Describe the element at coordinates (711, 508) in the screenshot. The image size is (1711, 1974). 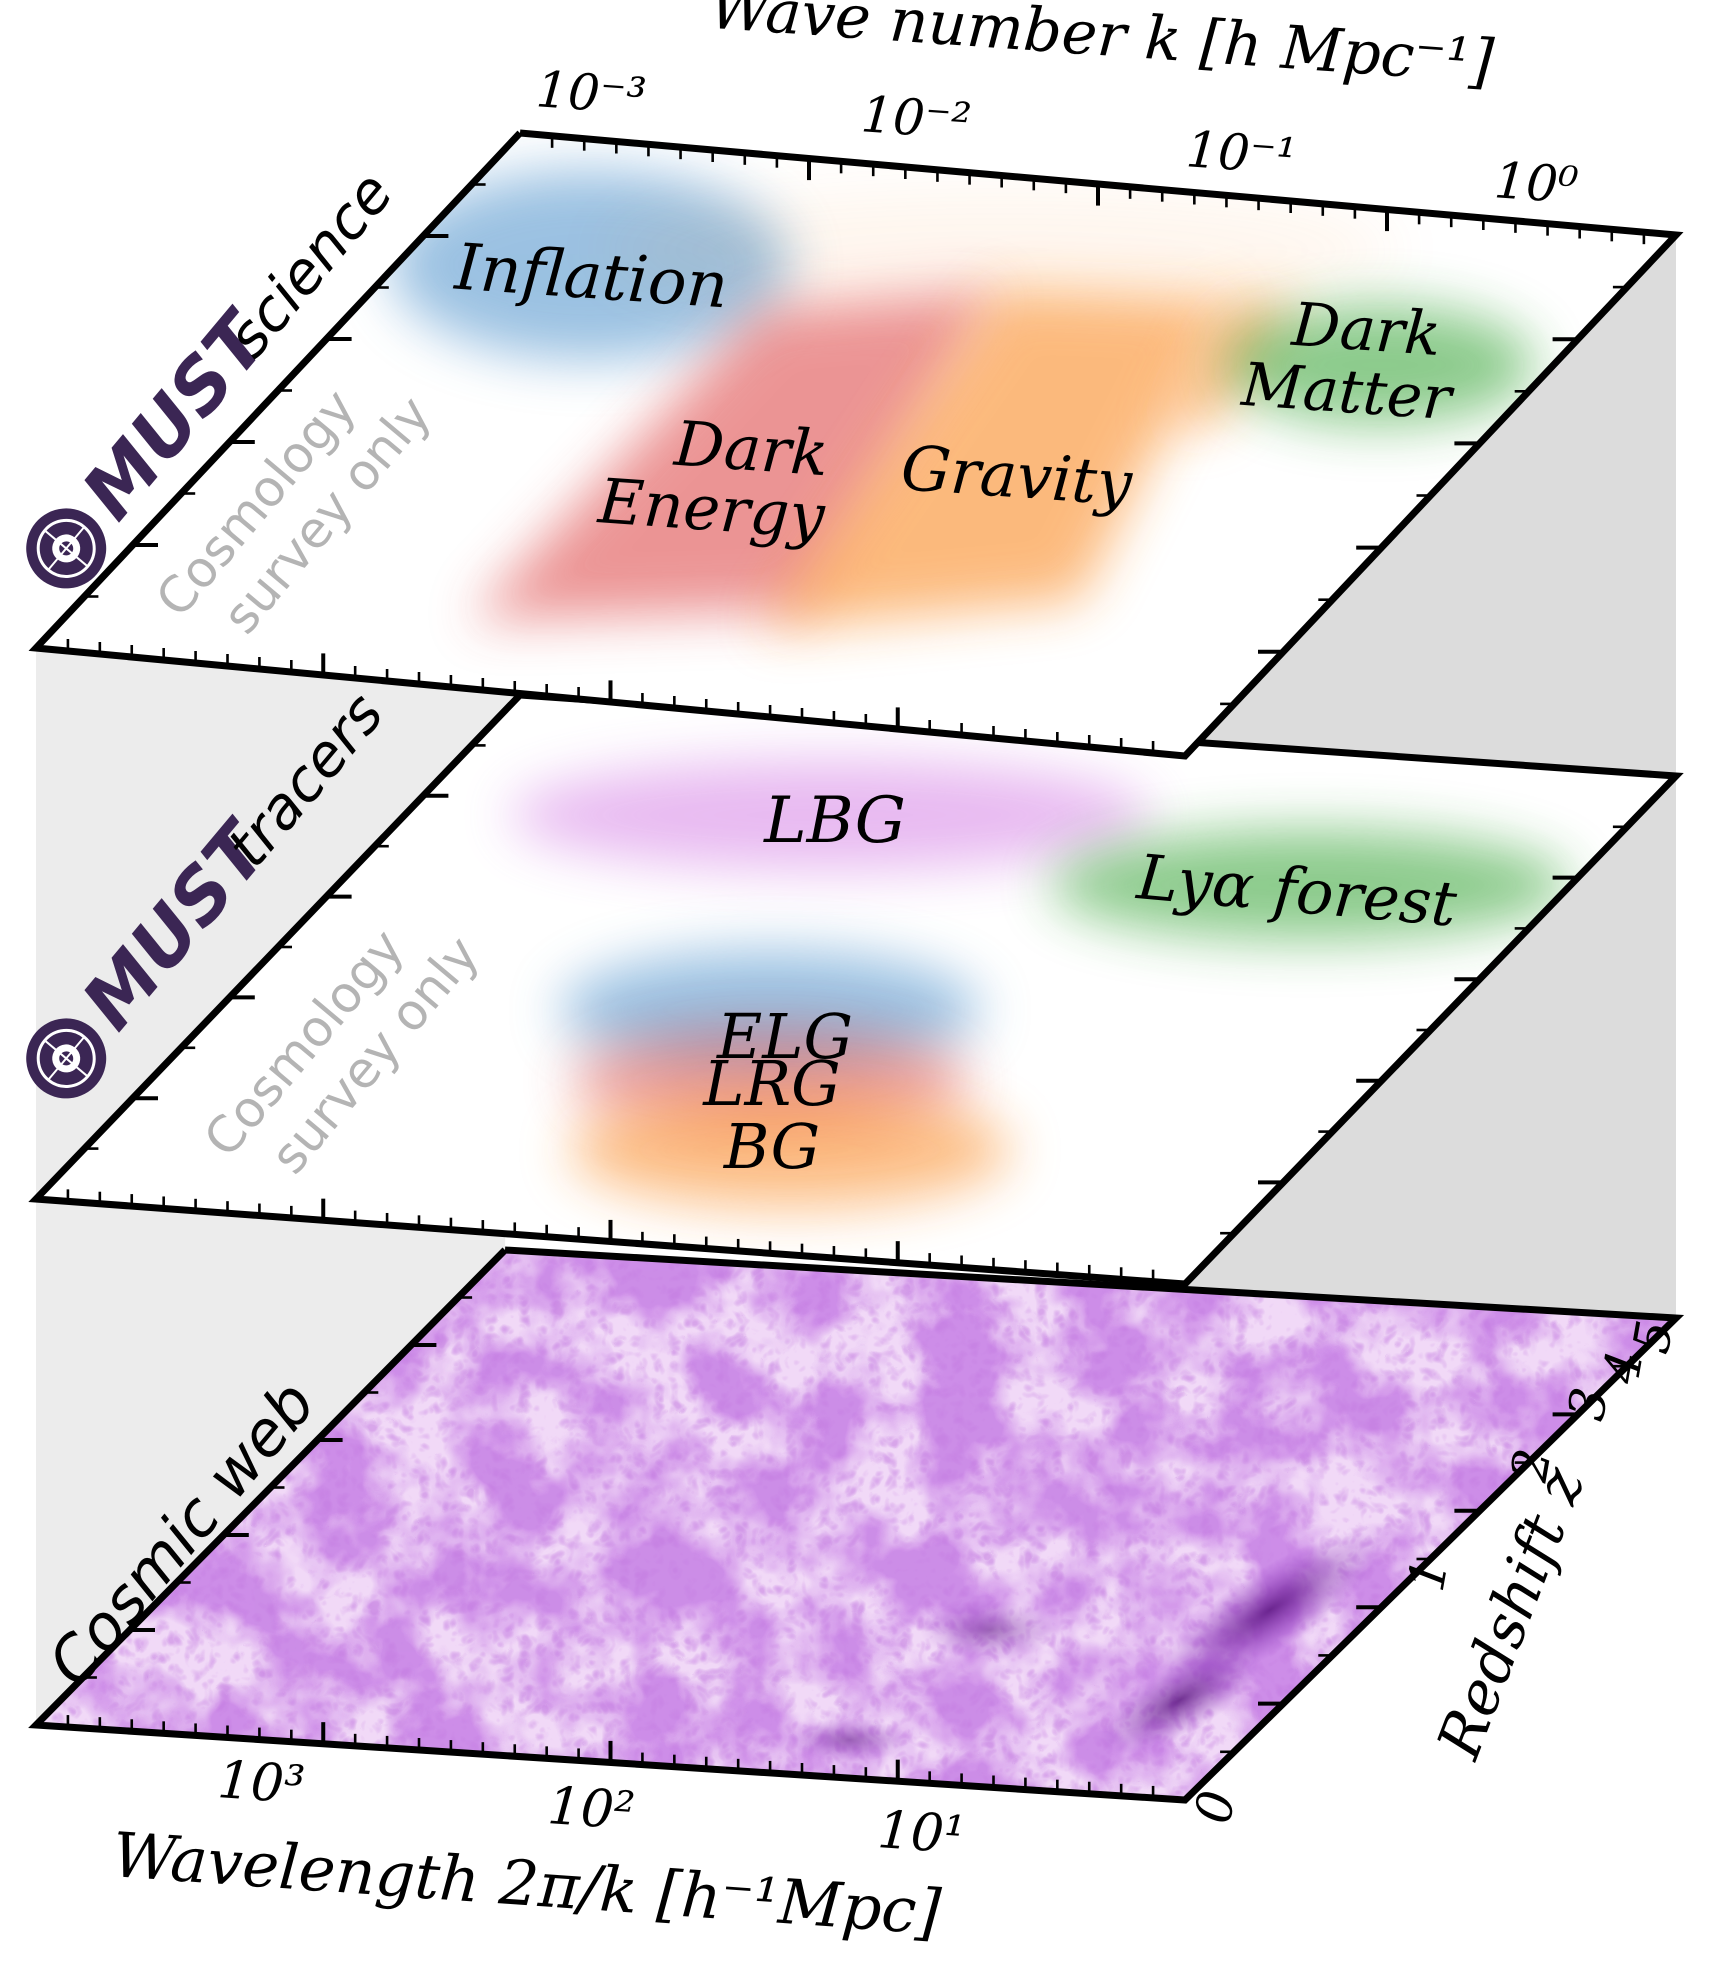
I see `dark-energy-label-line2: Energy` at that location.